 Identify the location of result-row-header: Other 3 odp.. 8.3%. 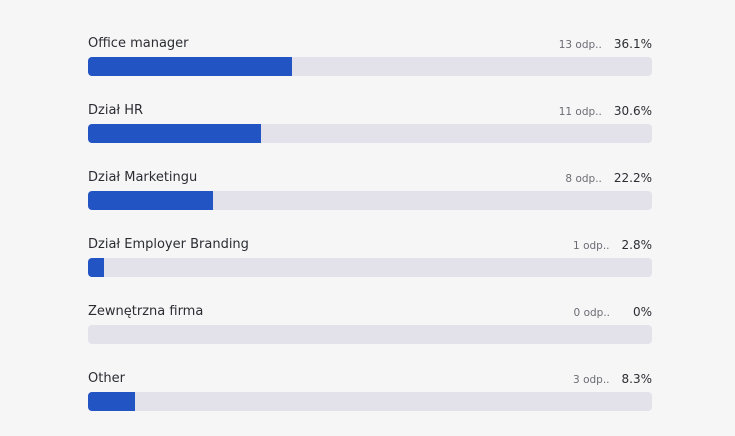
(370, 379).